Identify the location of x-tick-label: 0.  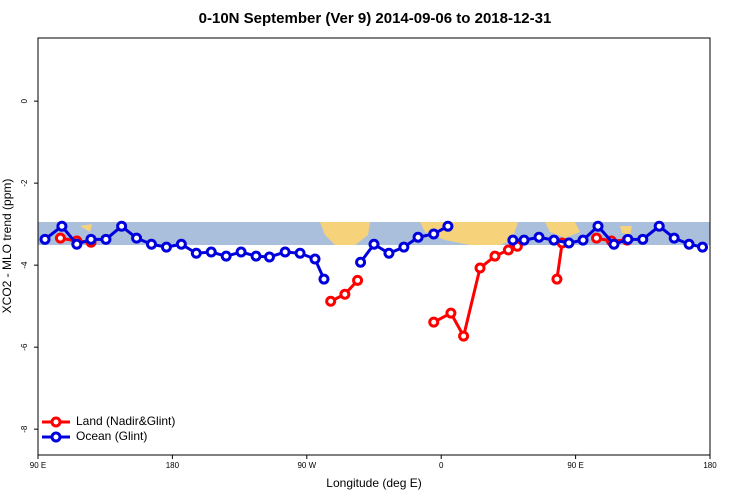
(441, 465).